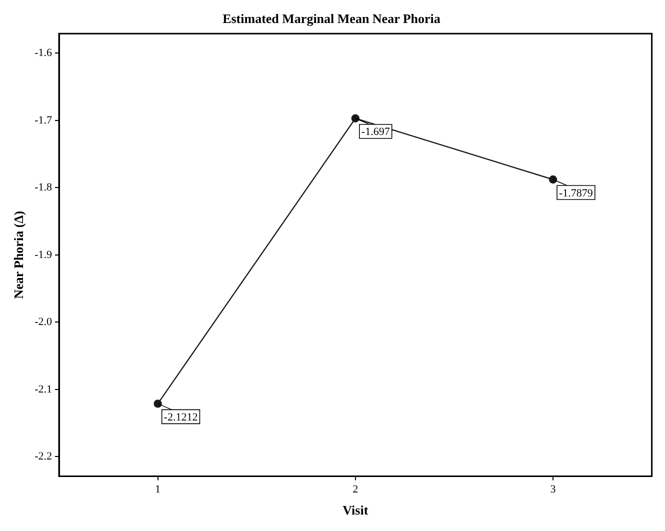 The height and width of the screenshot is (531, 665). Describe the element at coordinates (181, 418) in the screenshot. I see `data-label: -2.1212` at that location.